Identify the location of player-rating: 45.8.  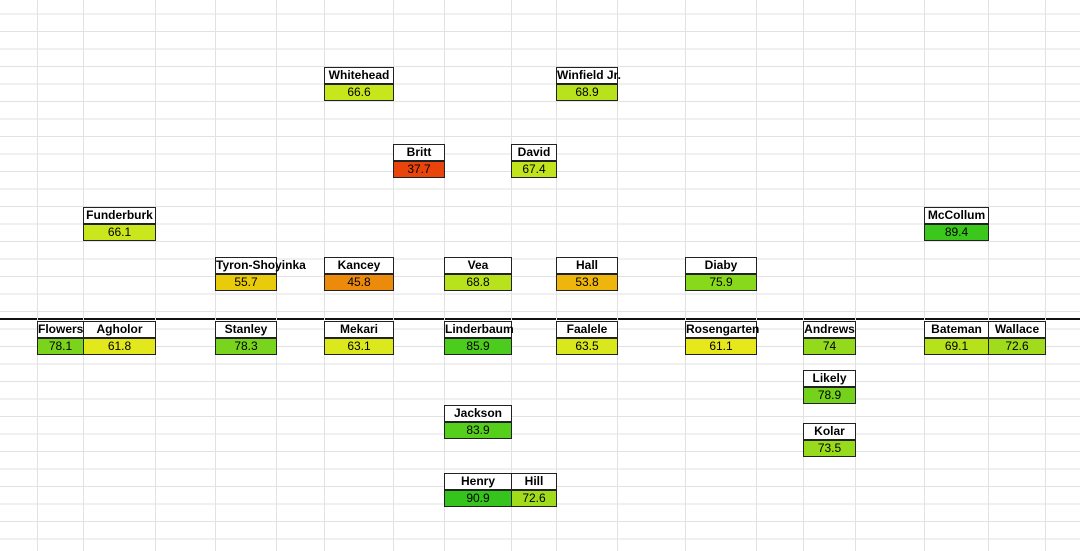
(359, 282).